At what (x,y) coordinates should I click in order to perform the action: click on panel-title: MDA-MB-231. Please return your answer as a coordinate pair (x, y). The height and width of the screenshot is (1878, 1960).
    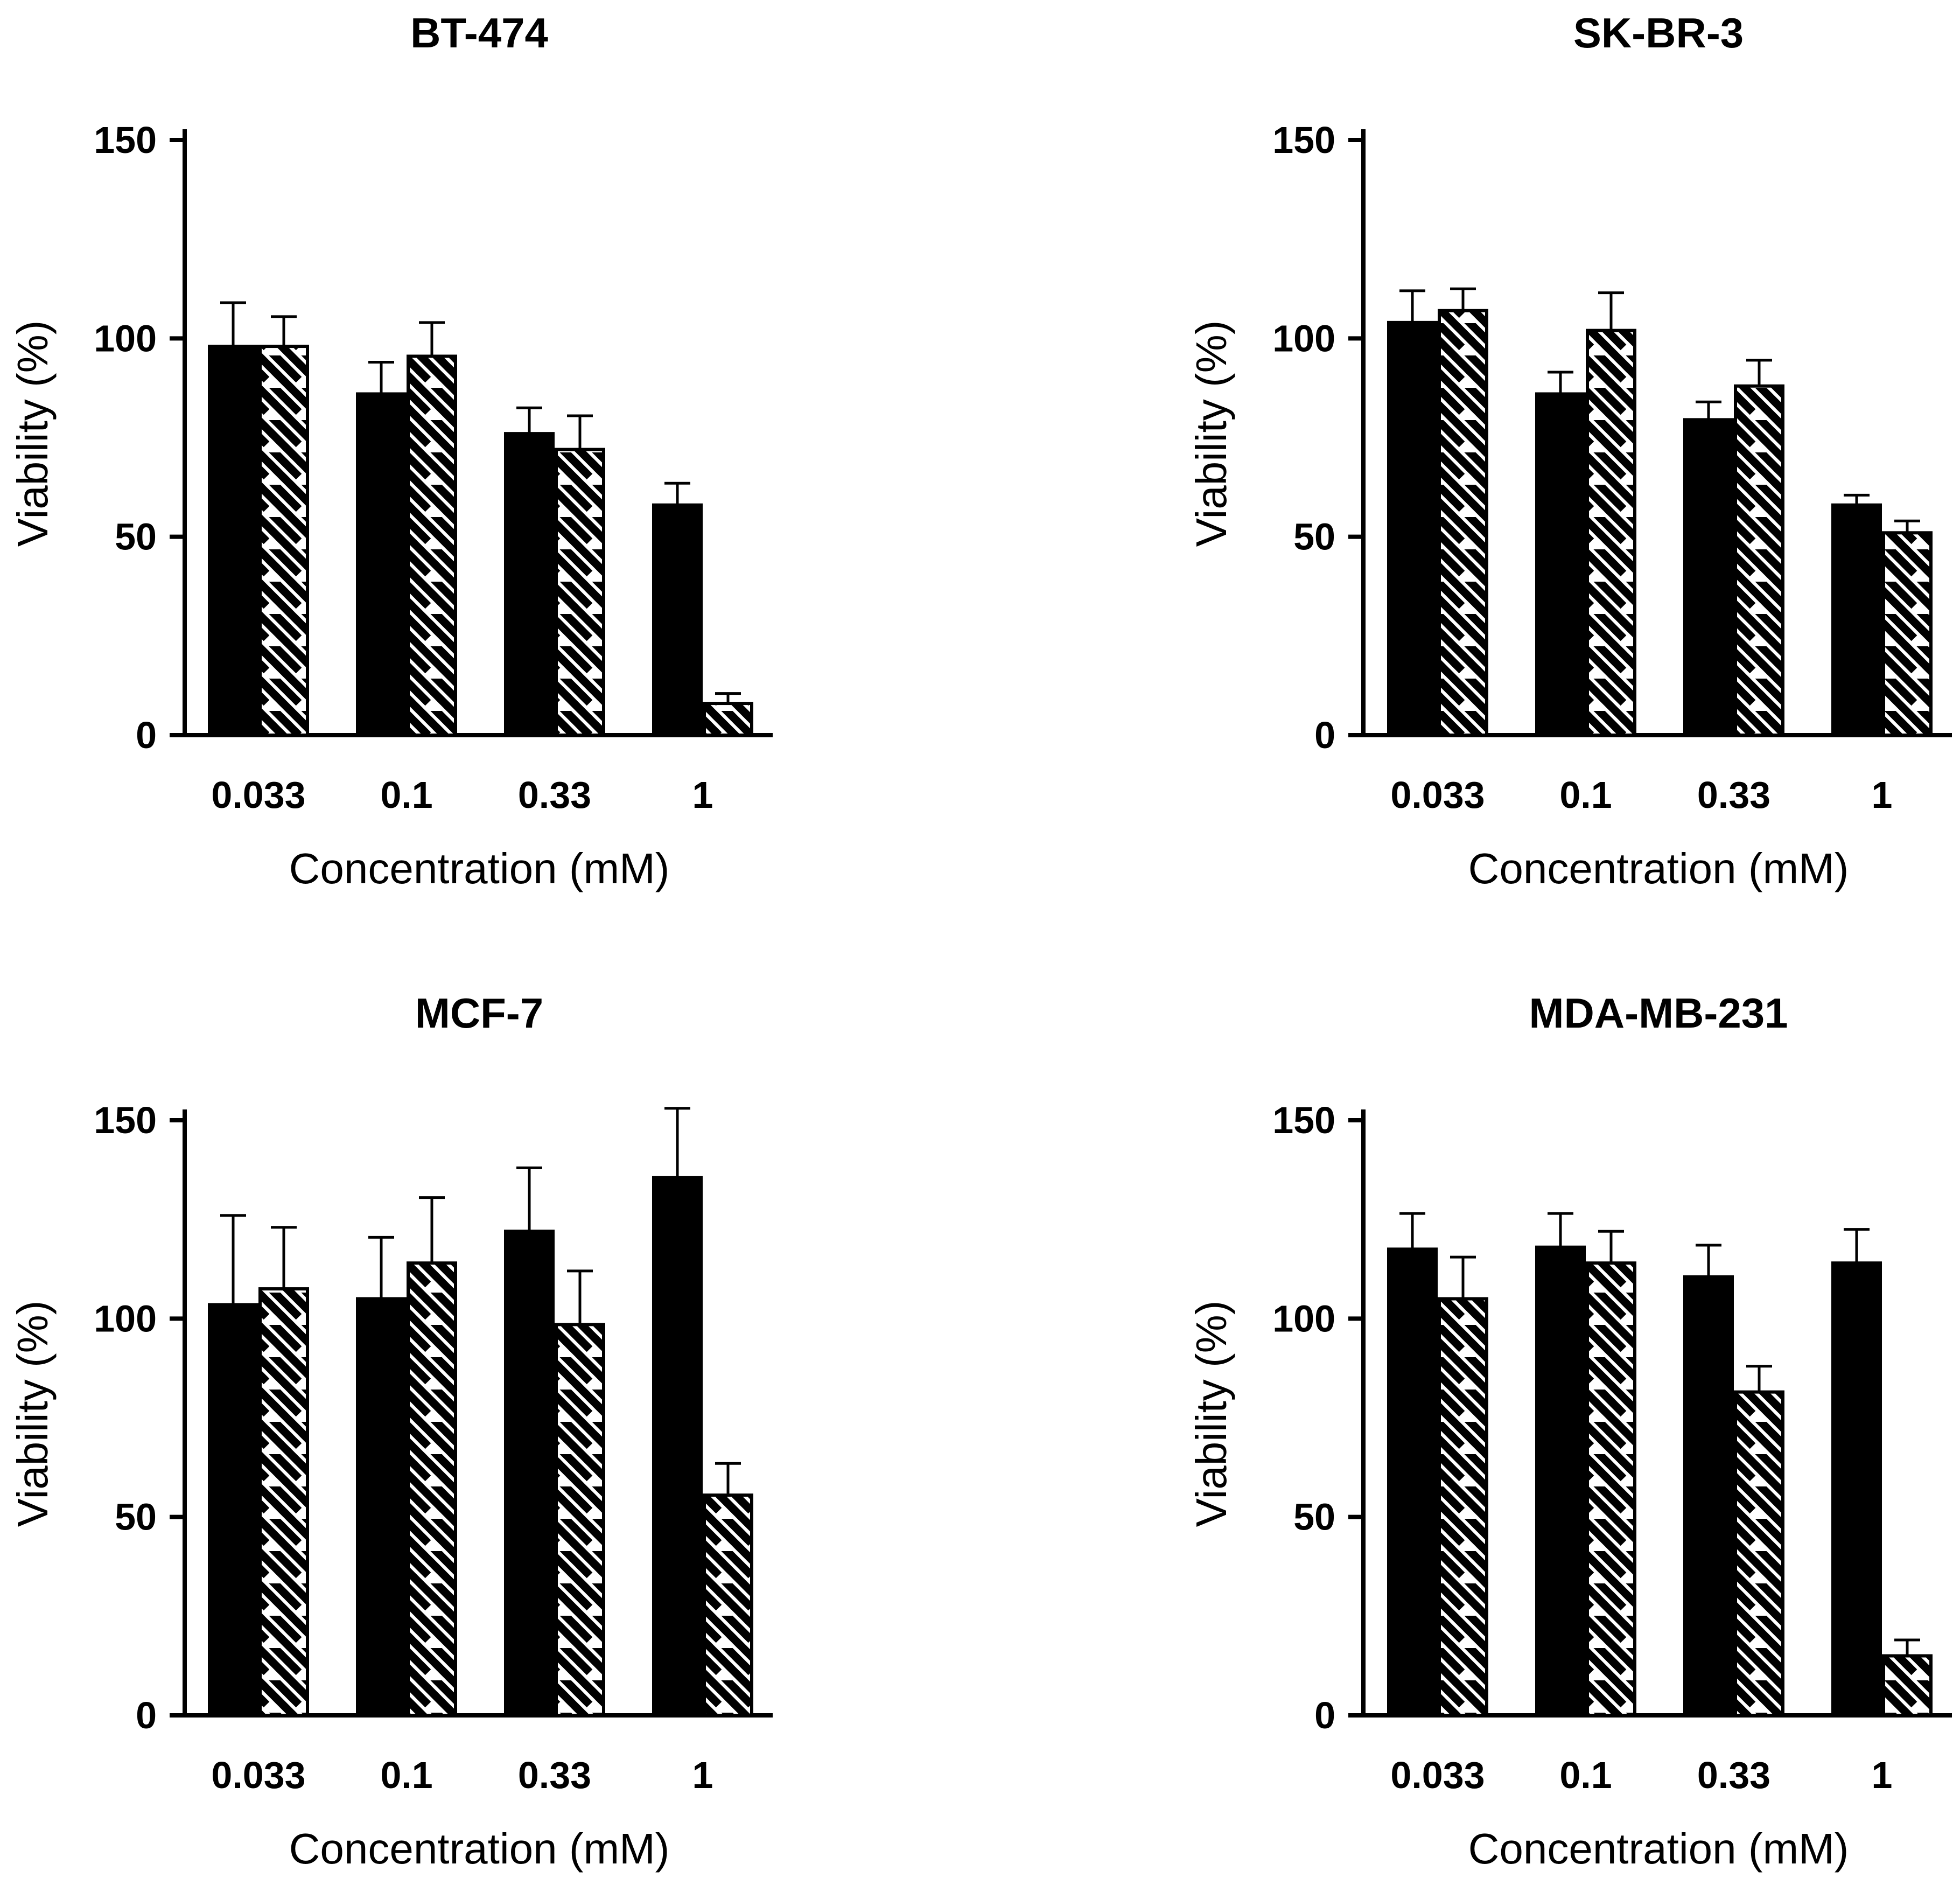
    Looking at the image, I should click on (1658, 1013).